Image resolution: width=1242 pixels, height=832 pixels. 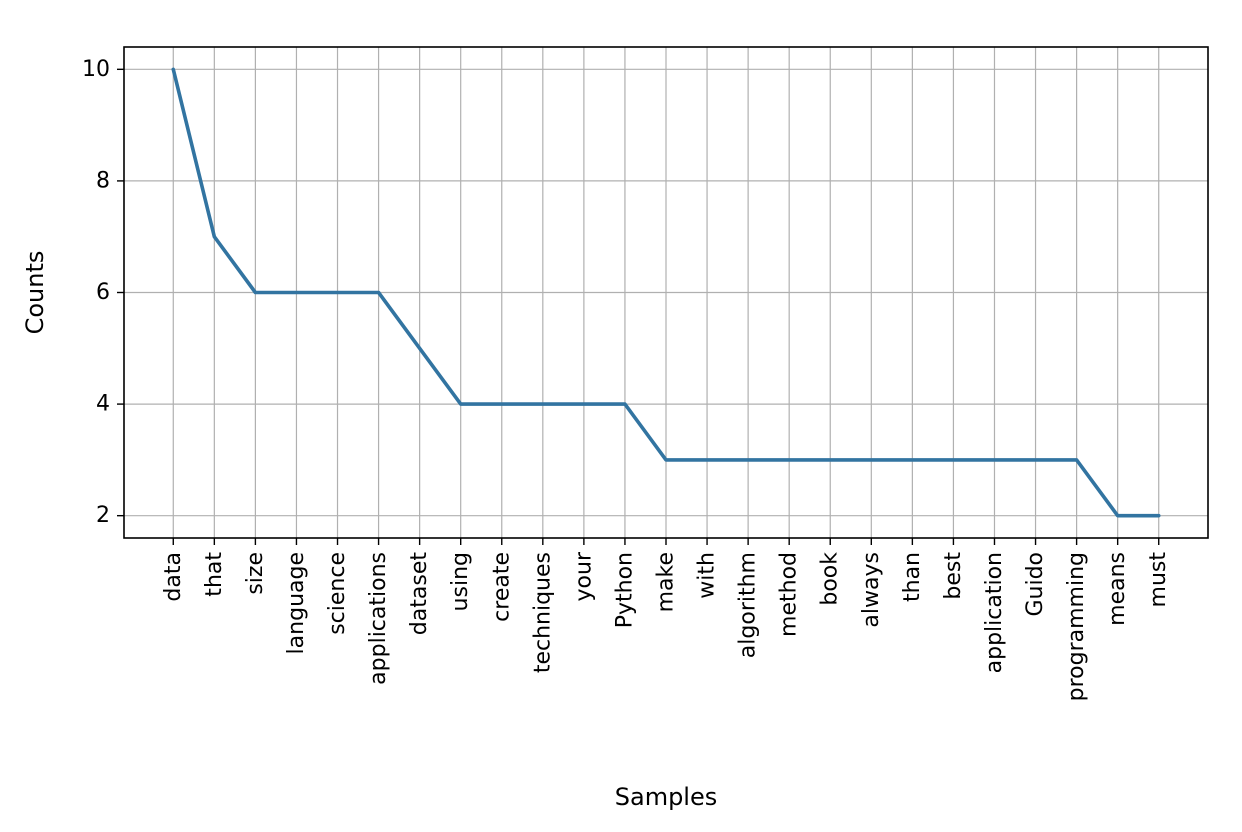 I want to click on x-tick-label: book, so click(x=830, y=579).